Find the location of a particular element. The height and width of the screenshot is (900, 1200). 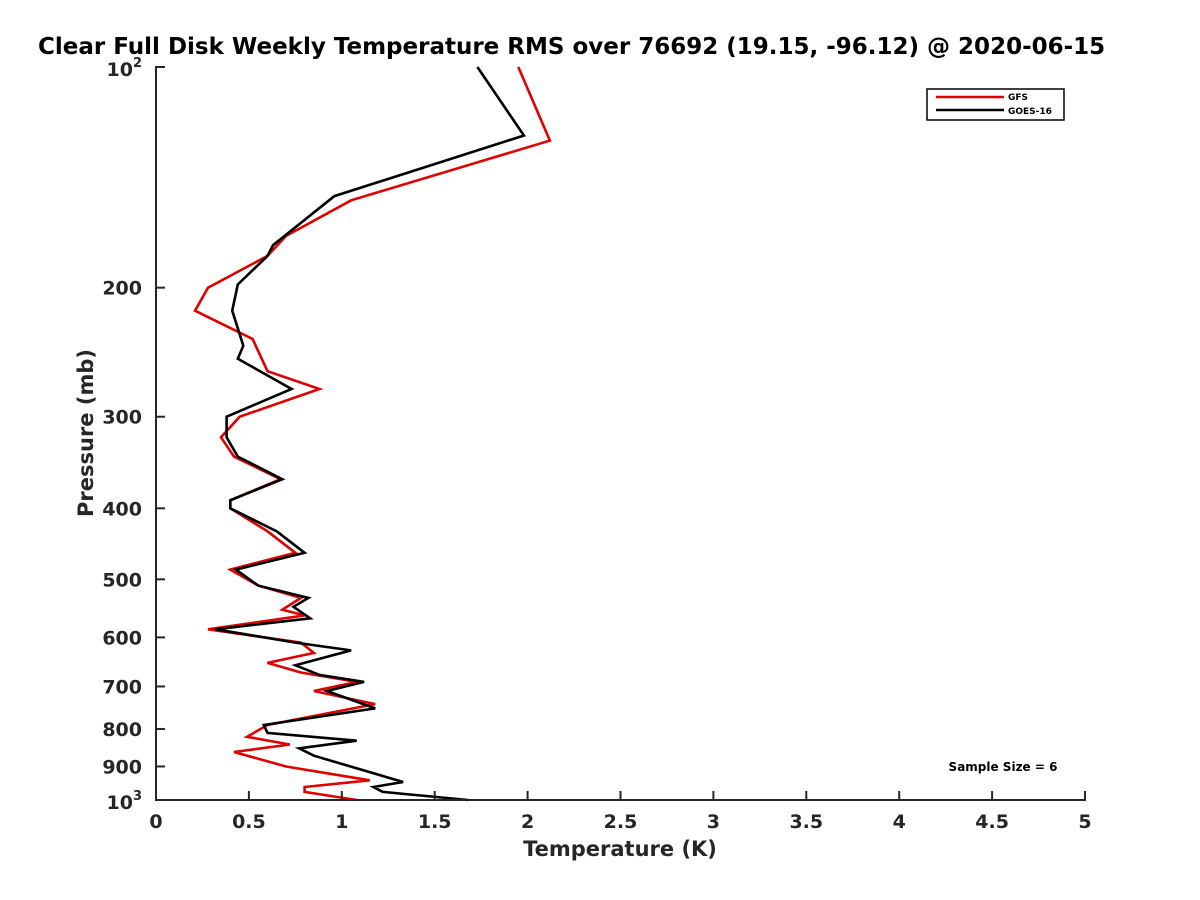

legend-box is located at coordinates (995, 104).